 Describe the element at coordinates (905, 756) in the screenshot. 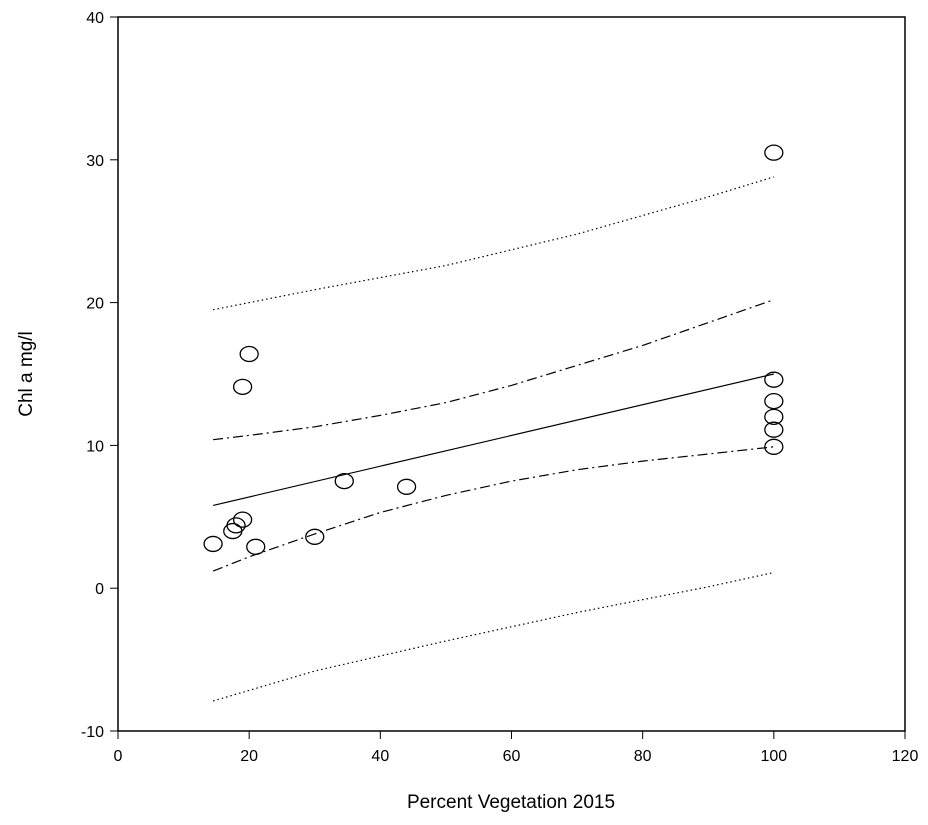

I see `x-tick-label: 120` at that location.